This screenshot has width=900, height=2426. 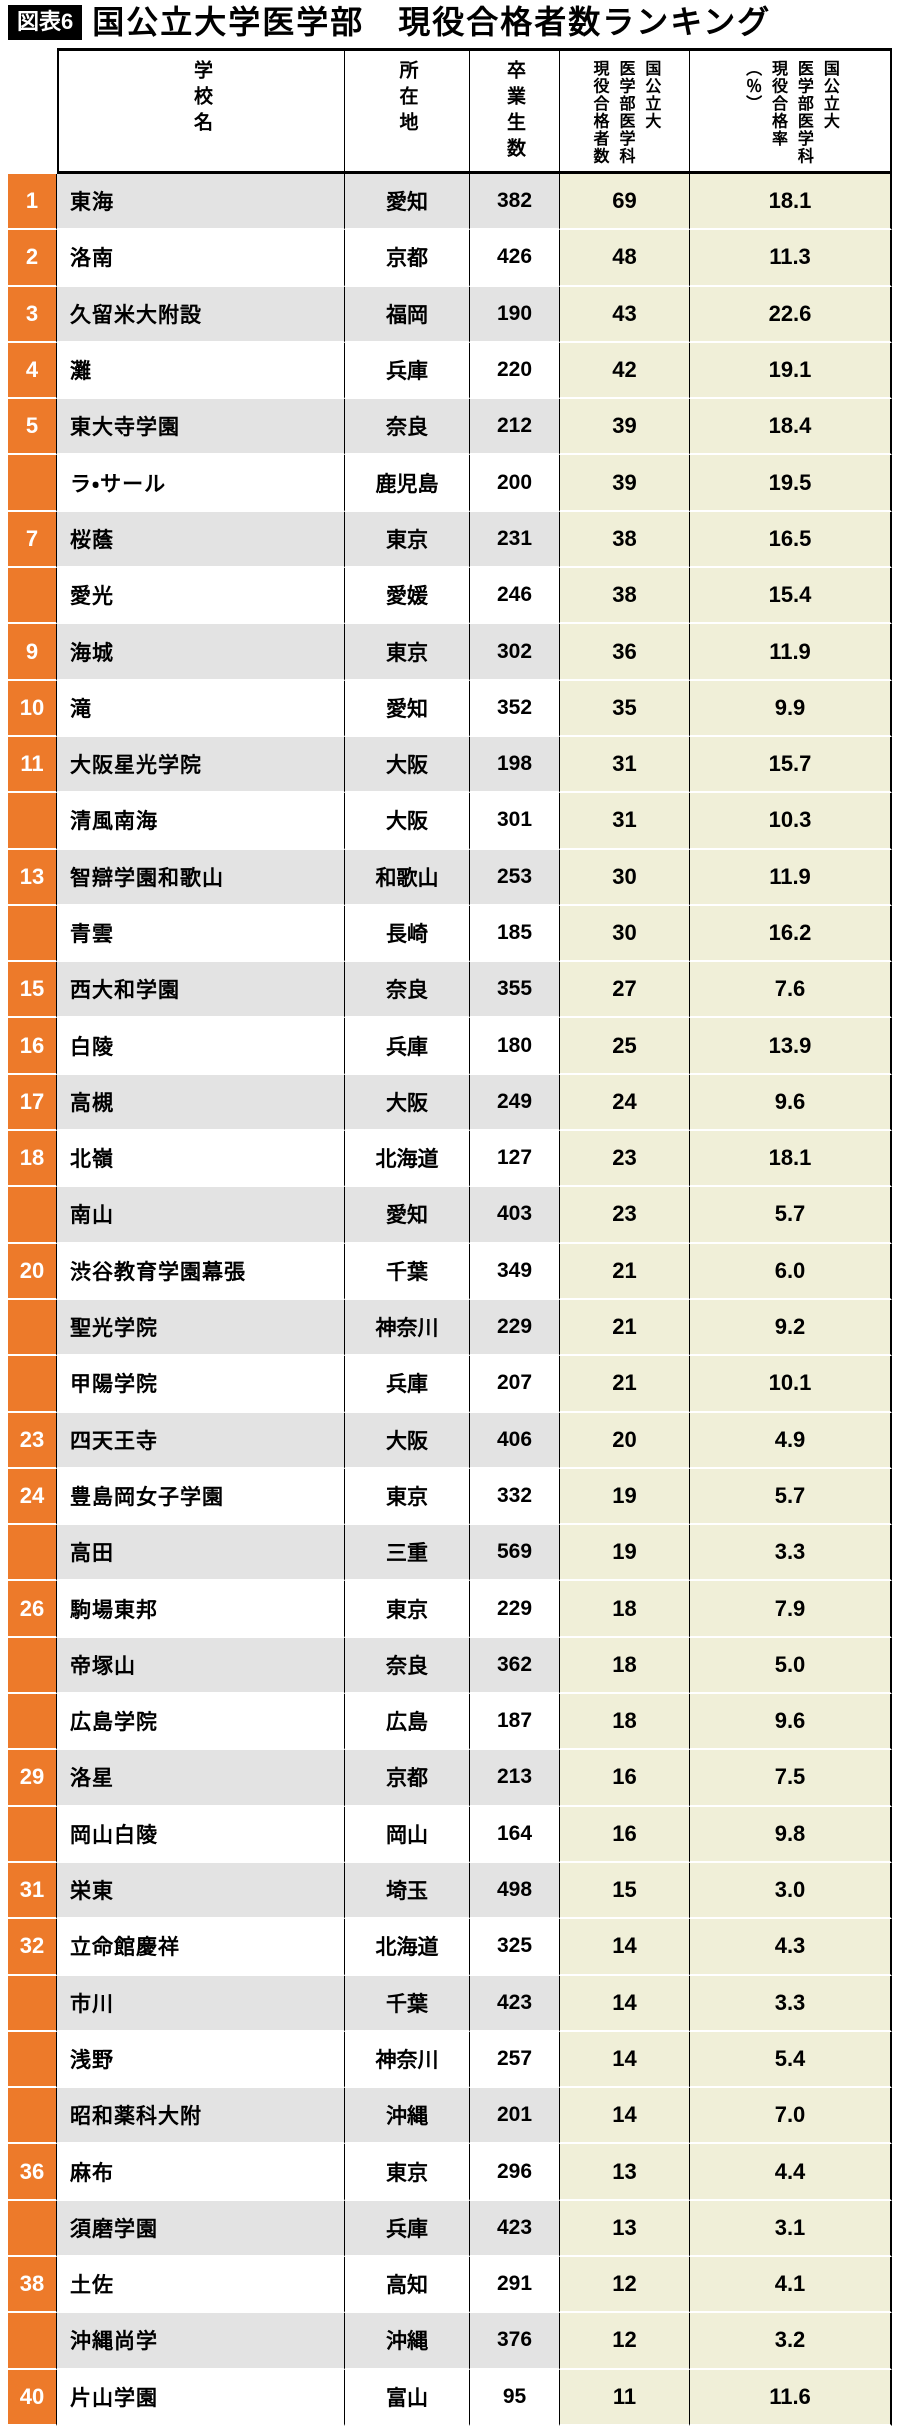 What do you see at coordinates (791, 258) in the screenshot?
I see `rate-cell: 11.3` at bounding box center [791, 258].